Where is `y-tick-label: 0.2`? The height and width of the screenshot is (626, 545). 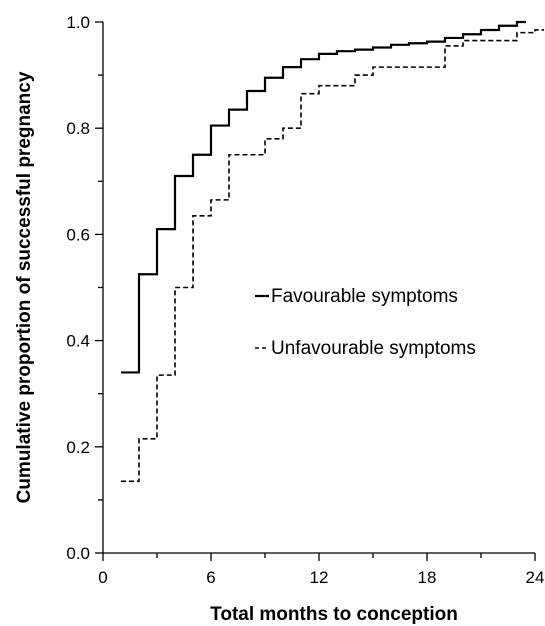
y-tick-label: 0.2 is located at coordinates (78, 447).